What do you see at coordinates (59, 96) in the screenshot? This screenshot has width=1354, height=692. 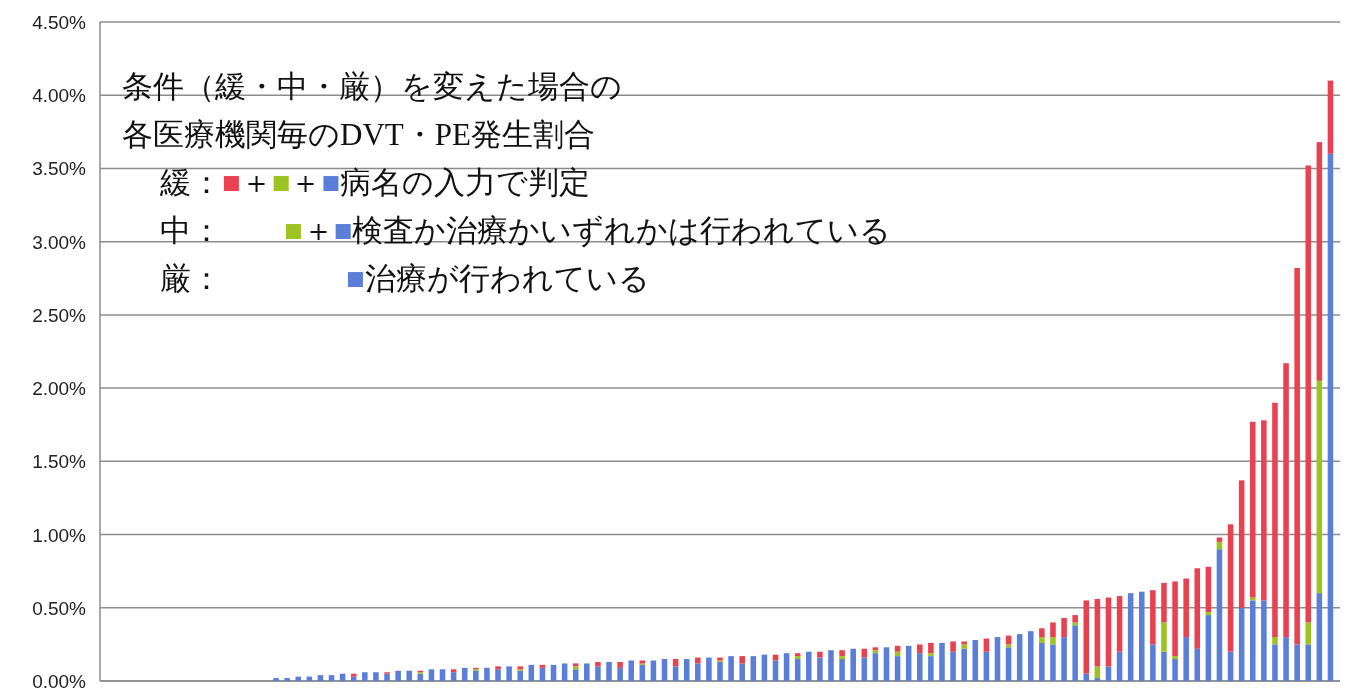 I see `y-tick-label: 4.00%` at bounding box center [59, 96].